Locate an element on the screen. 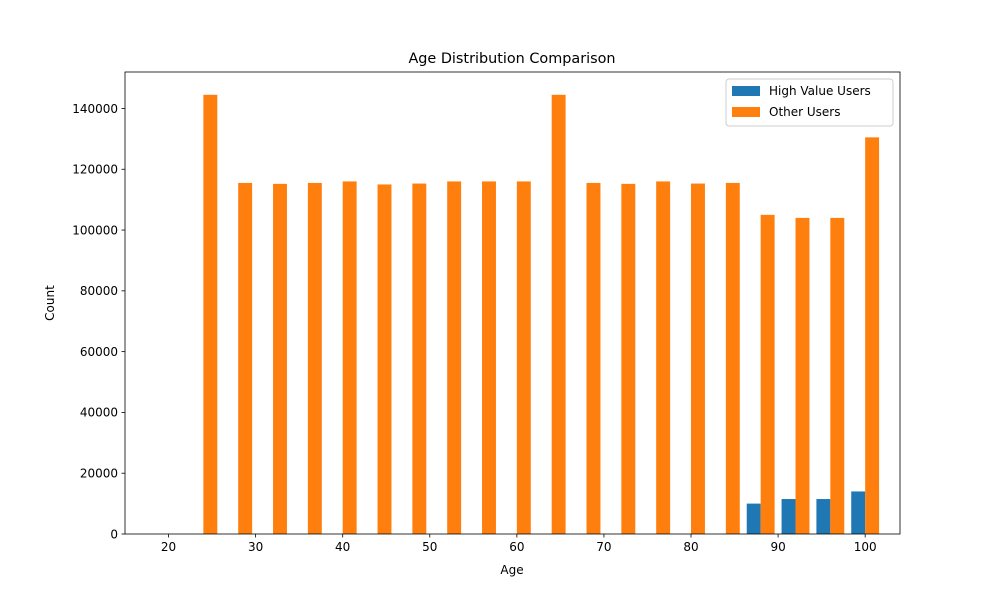  x-axis: 20 30 40 50 60 70 80 90 100 is located at coordinates (519, 544).